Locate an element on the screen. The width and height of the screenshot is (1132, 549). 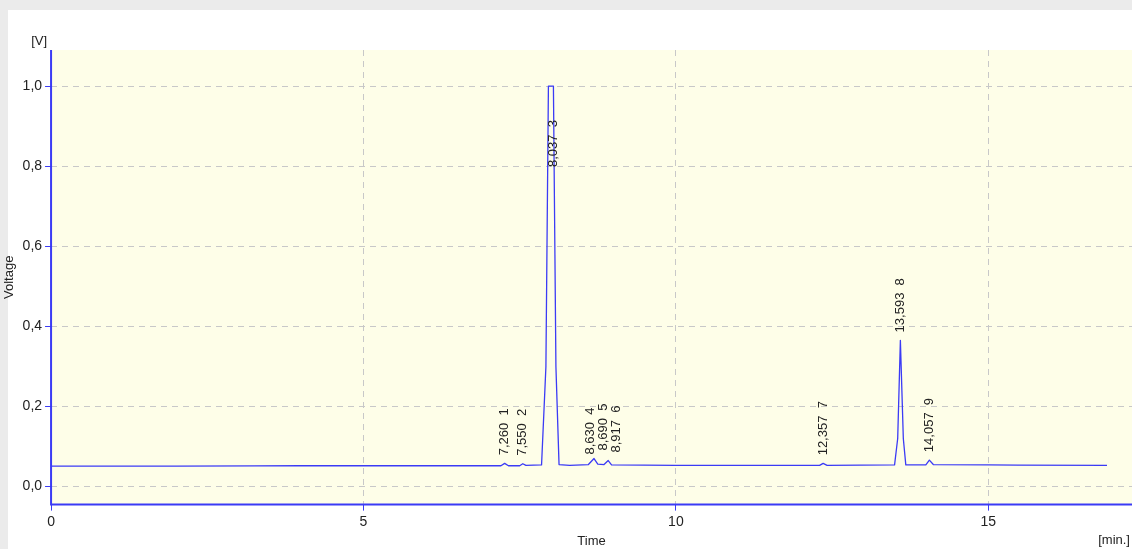
y-tick-label: 0,2 is located at coordinates (32, 405).